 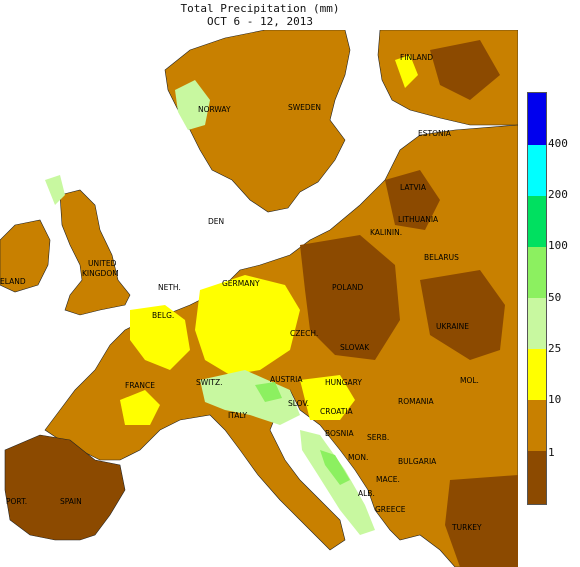 What do you see at coordinates (390, 509) in the screenshot?
I see `country-label: GREECE` at bounding box center [390, 509].